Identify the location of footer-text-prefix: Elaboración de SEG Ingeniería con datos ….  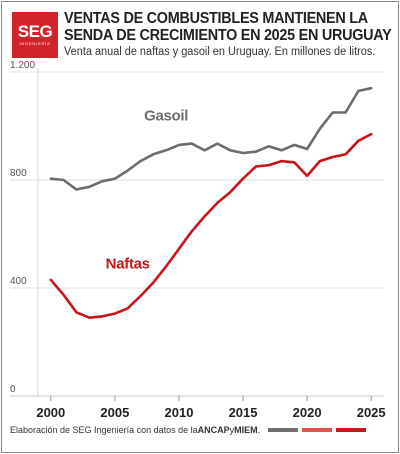
(104, 430).